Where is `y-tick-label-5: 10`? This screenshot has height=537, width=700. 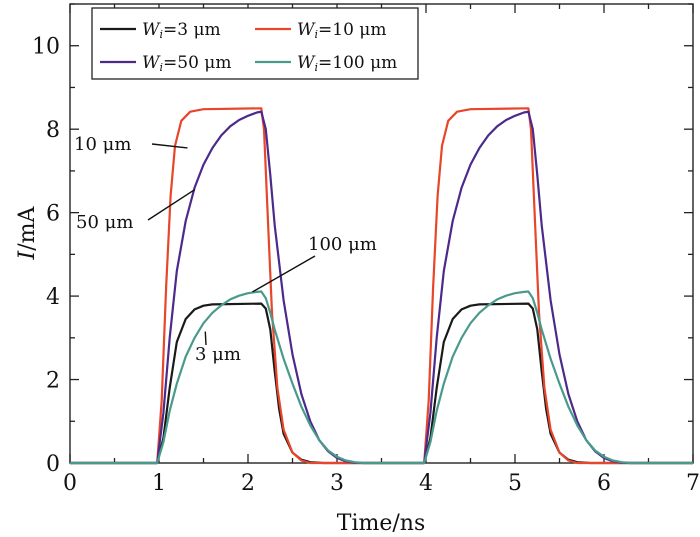
y-tick-label-5: 10 is located at coordinates (46, 47).